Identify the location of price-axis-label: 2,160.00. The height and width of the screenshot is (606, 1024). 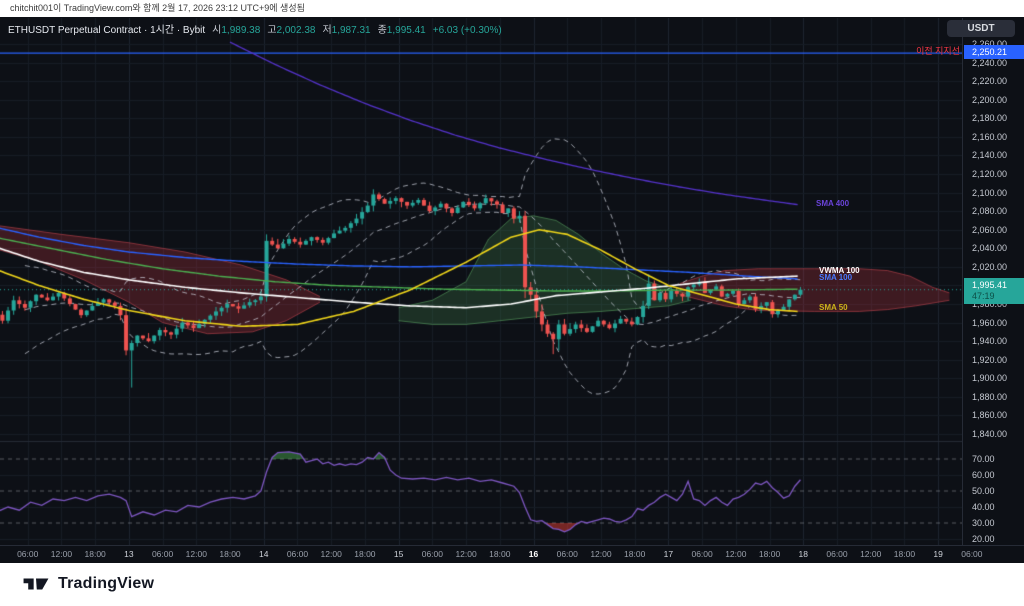
(990, 136).